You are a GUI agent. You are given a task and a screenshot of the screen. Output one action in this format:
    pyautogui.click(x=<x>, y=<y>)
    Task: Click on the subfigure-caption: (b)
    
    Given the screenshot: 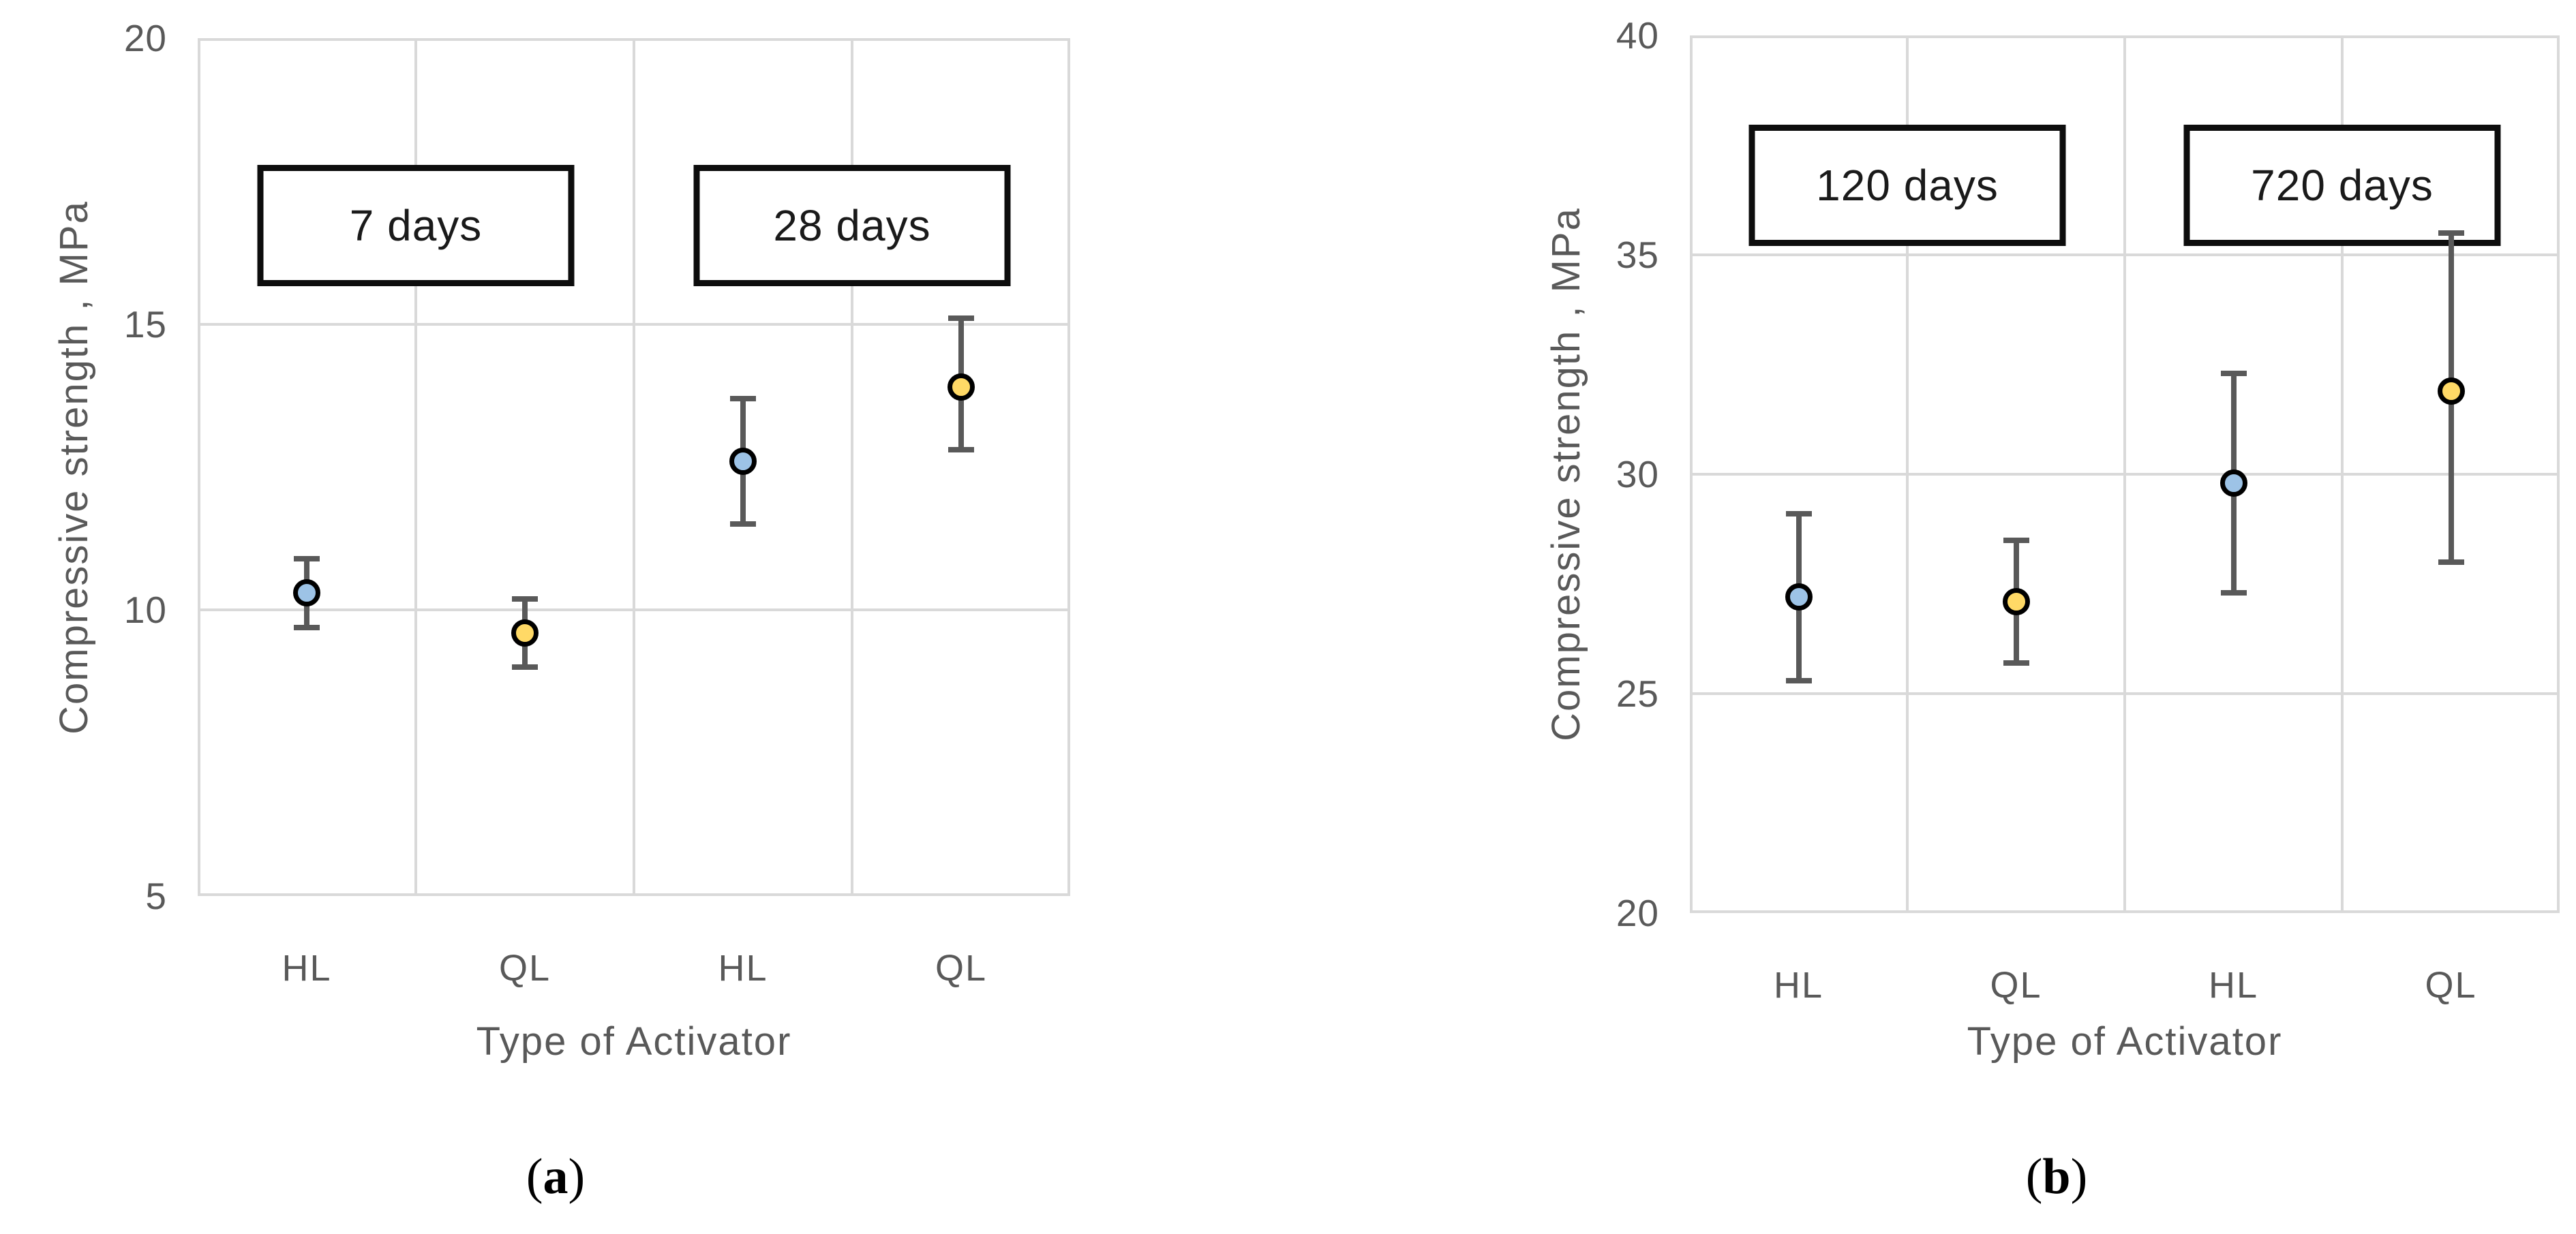 What is the action you would take?
    pyautogui.click(x=2056, y=1177)
    